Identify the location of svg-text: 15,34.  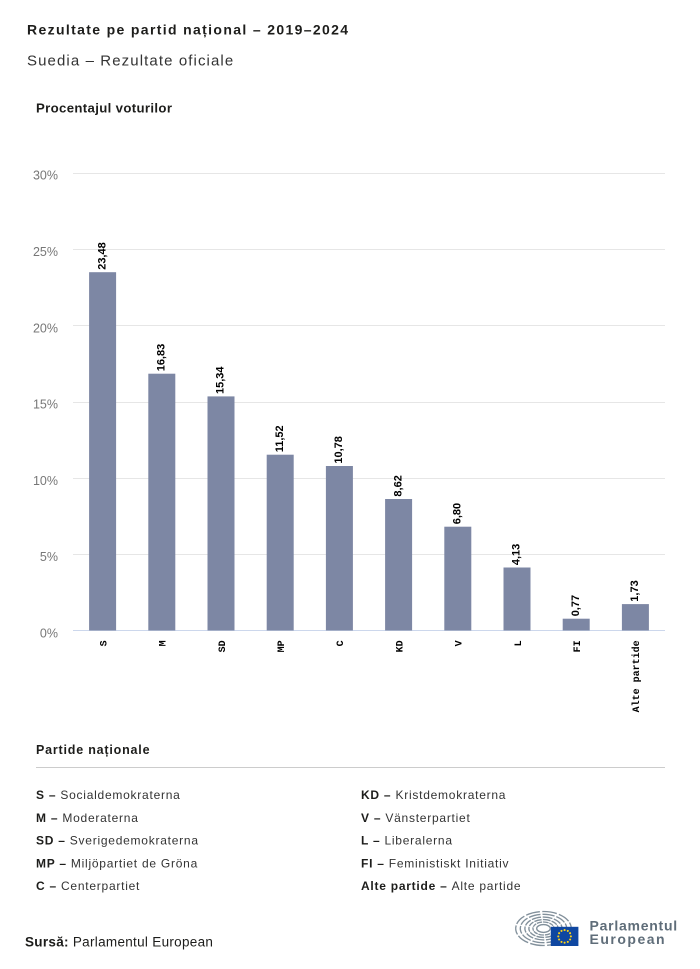
(221, 380).